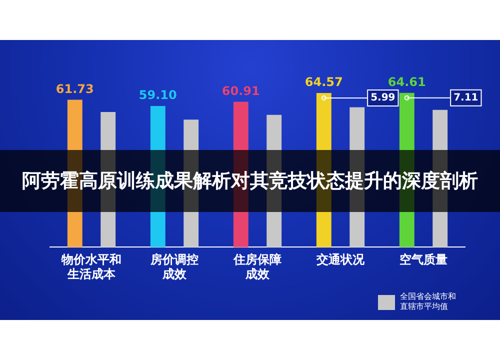 The width and height of the screenshot is (500, 362). Describe the element at coordinates (323, 82) in the screenshot. I see `data-label: 64.57` at that location.